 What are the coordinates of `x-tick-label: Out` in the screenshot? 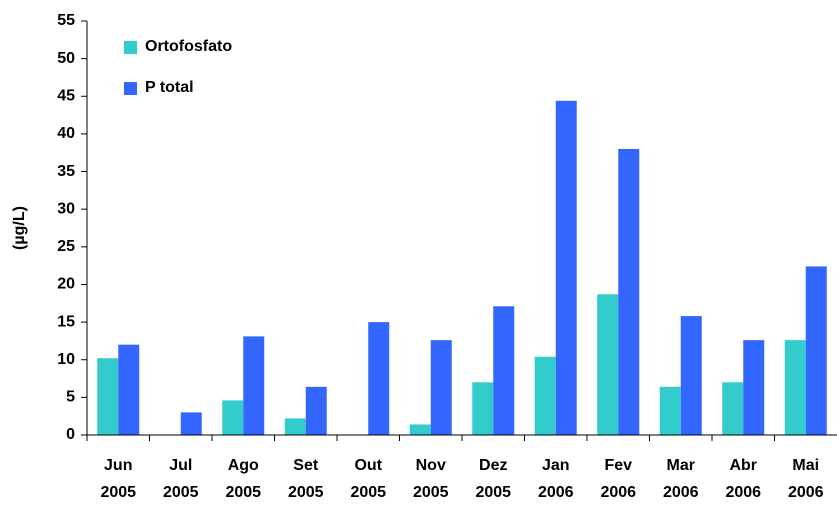 It's located at (368, 465).